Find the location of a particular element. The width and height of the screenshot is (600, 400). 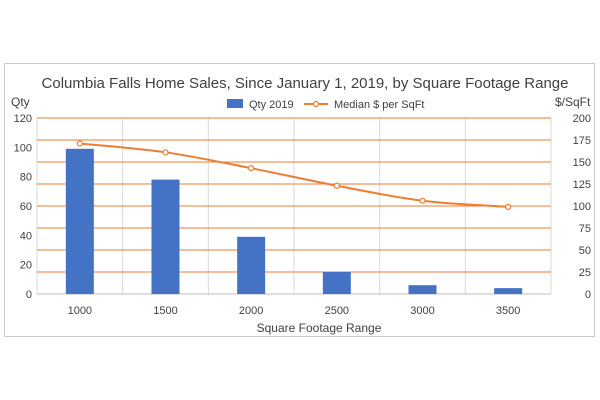

x-tick: 2500 is located at coordinates (337, 311).